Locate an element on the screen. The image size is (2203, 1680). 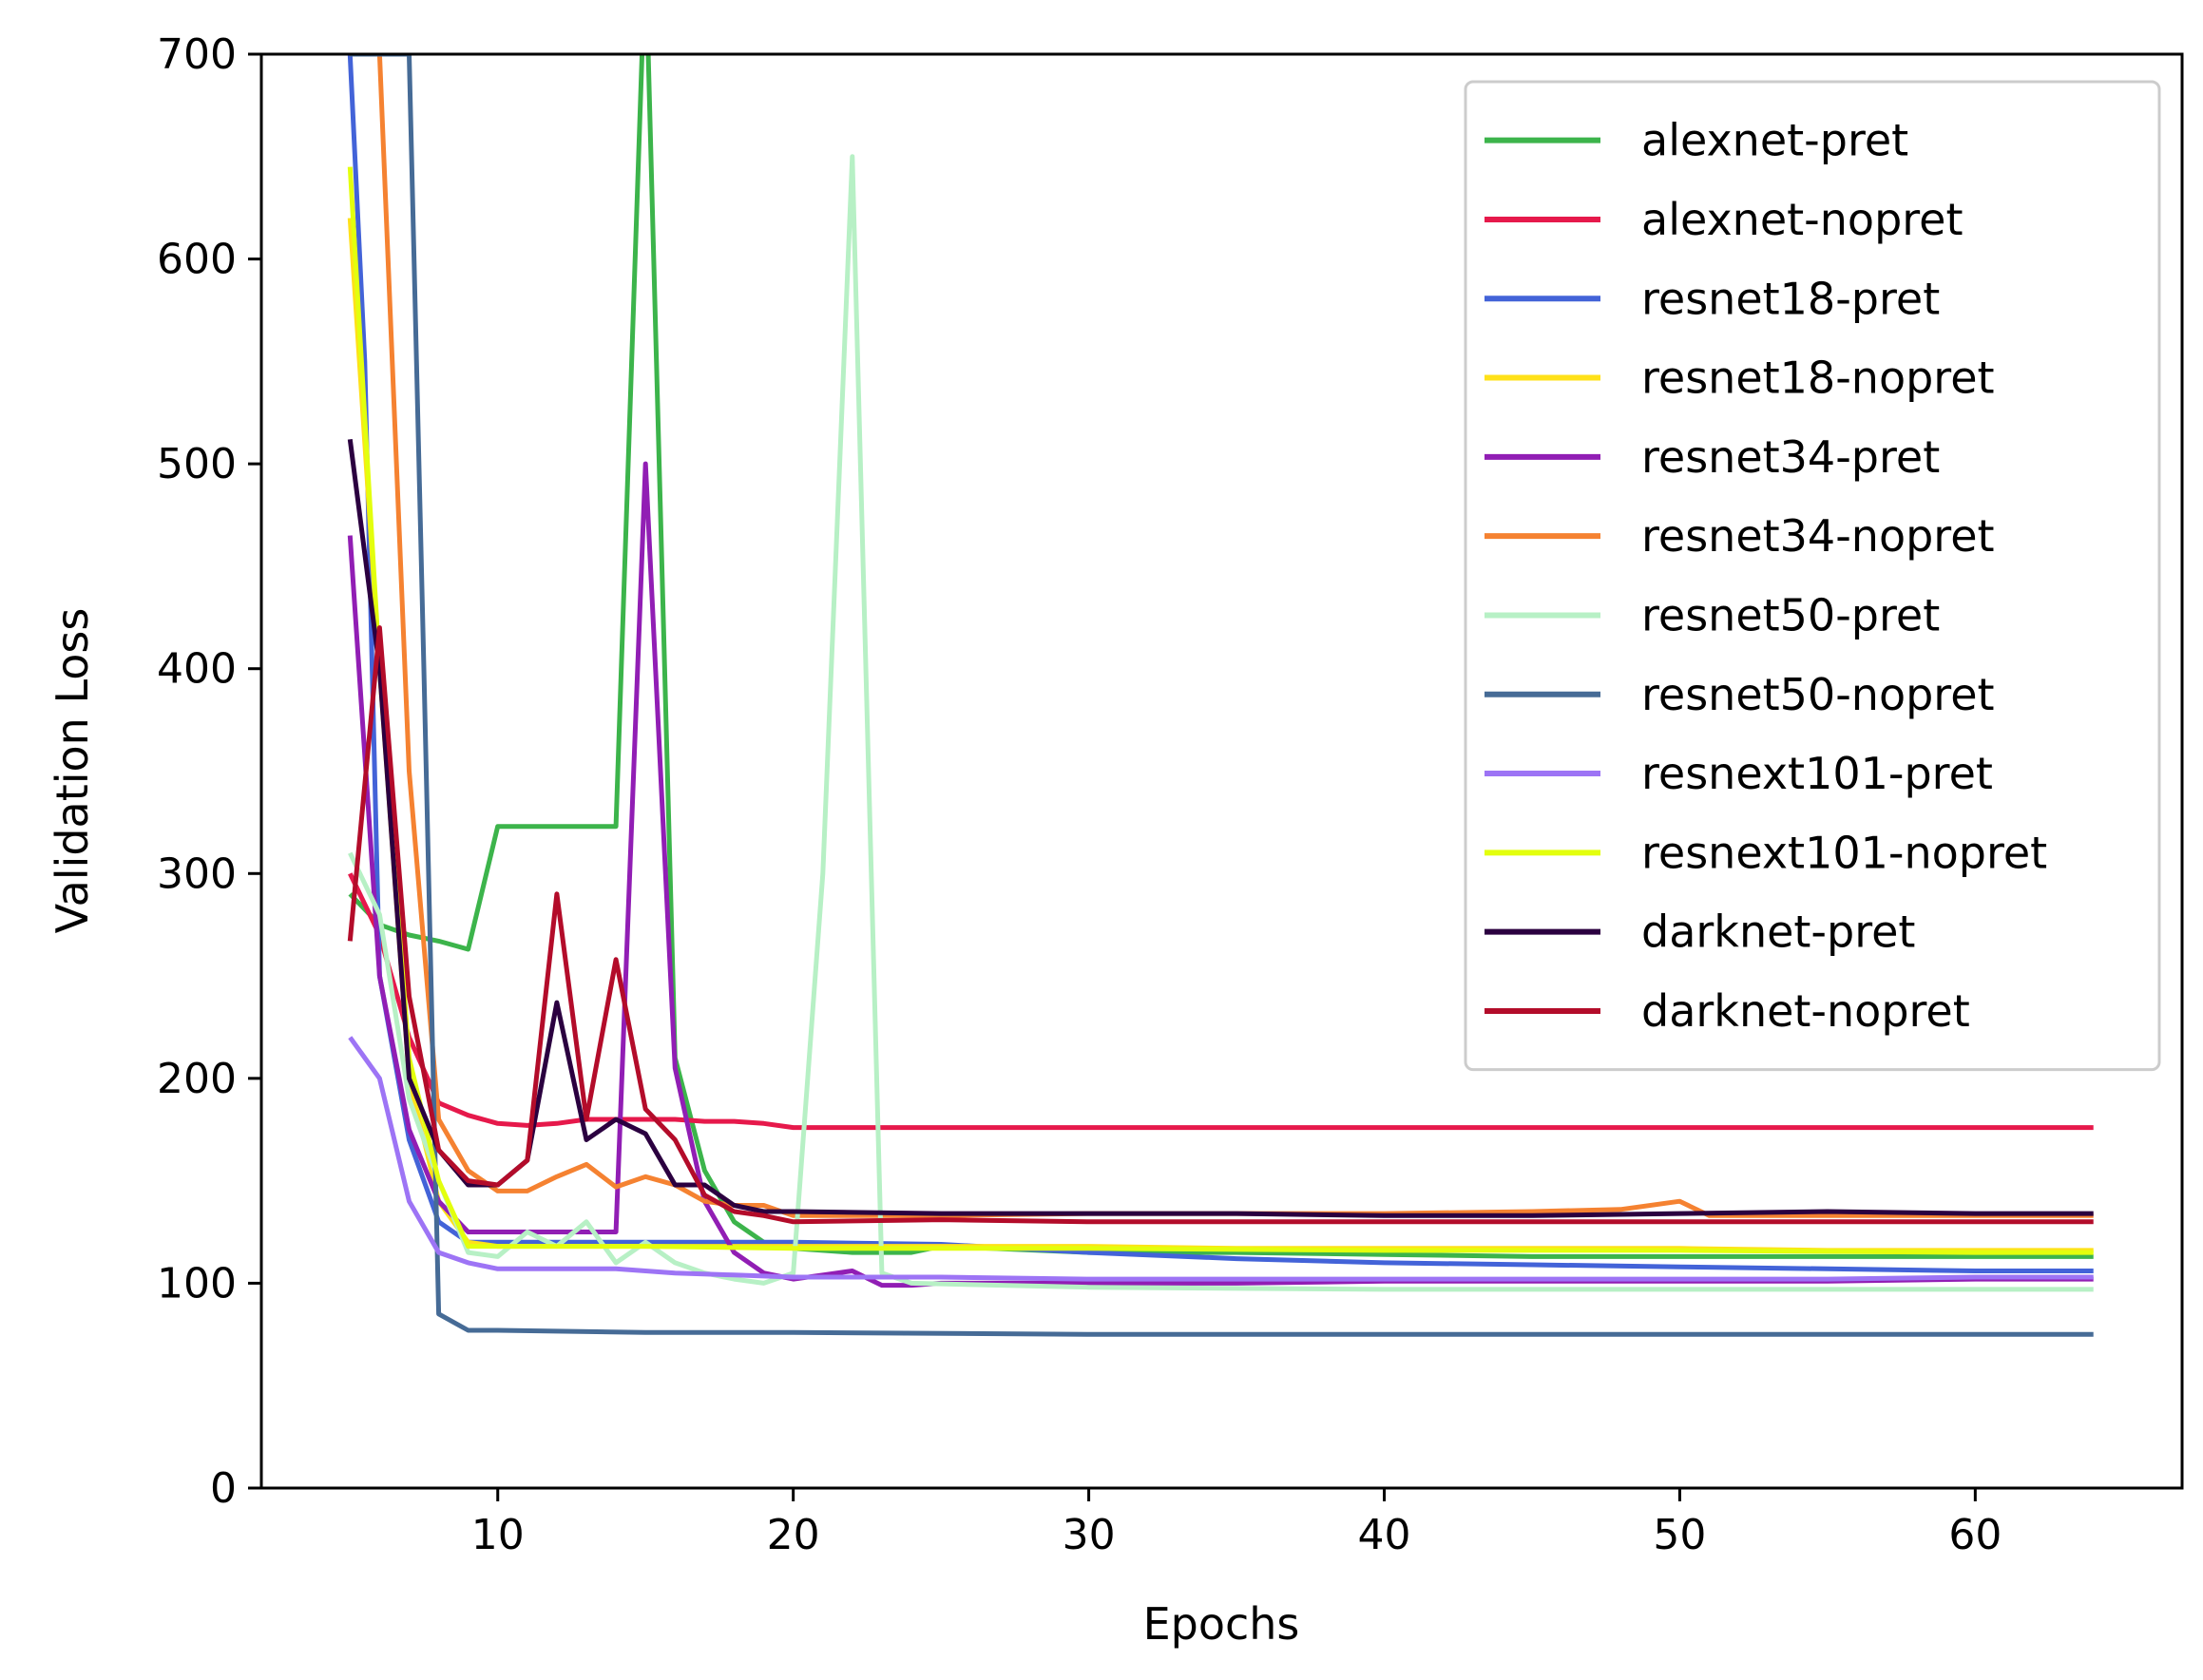
legend-label-darknet-pret: darknet-pret is located at coordinates (1778, 932).